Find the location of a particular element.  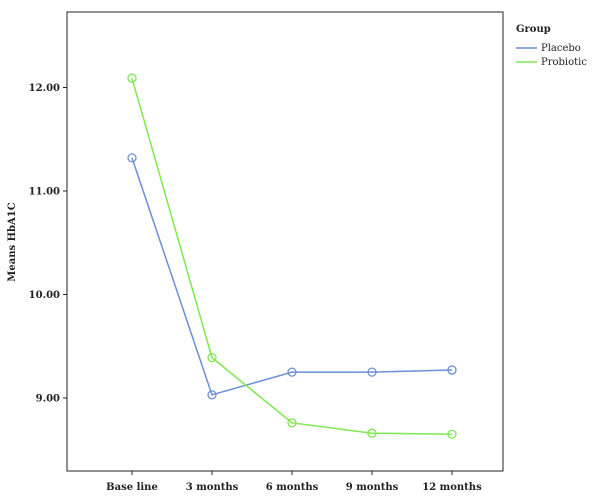

legend-label-placebo: Placebo is located at coordinates (561, 48).